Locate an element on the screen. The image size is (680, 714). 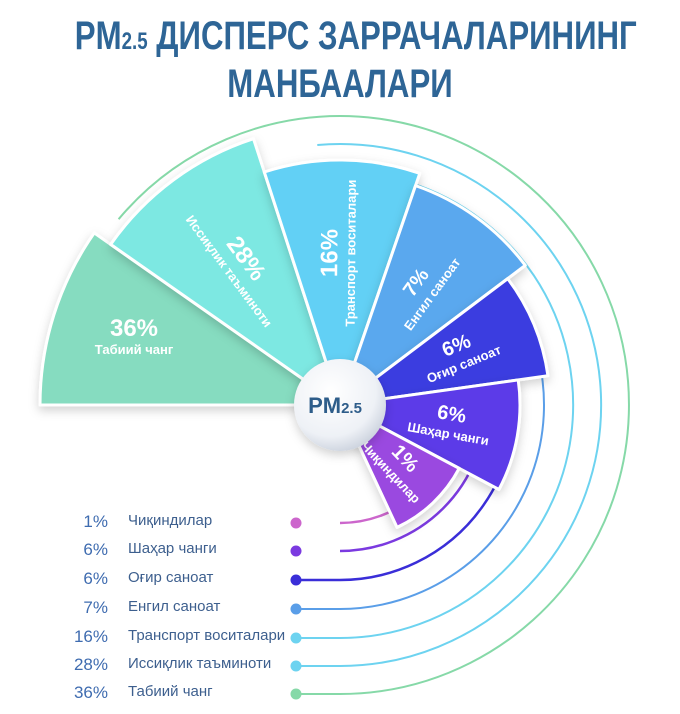
legend-label: Оғир саноат is located at coordinates (171, 577).